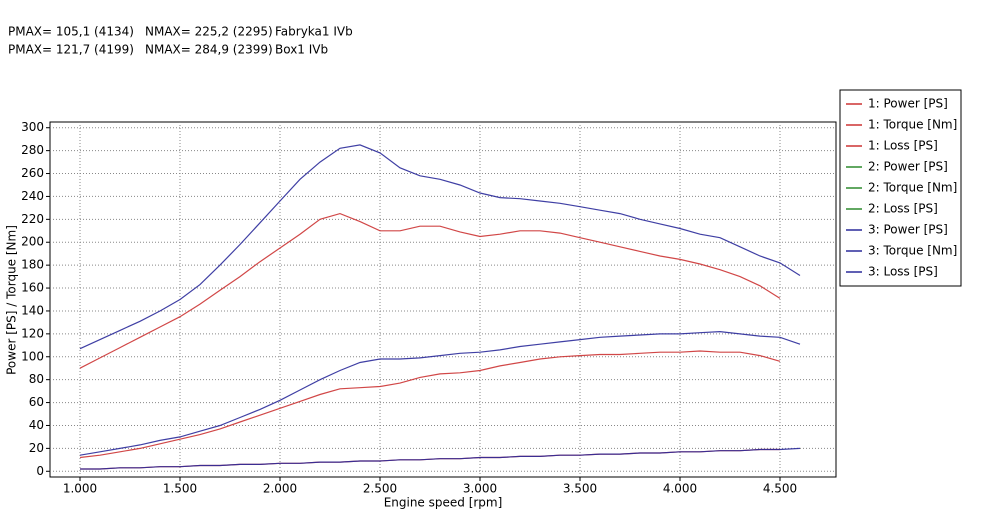 This screenshot has width=987, height=513. What do you see at coordinates (32, 333) in the screenshot?
I see `y-tick-label: 120` at bounding box center [32, 333].